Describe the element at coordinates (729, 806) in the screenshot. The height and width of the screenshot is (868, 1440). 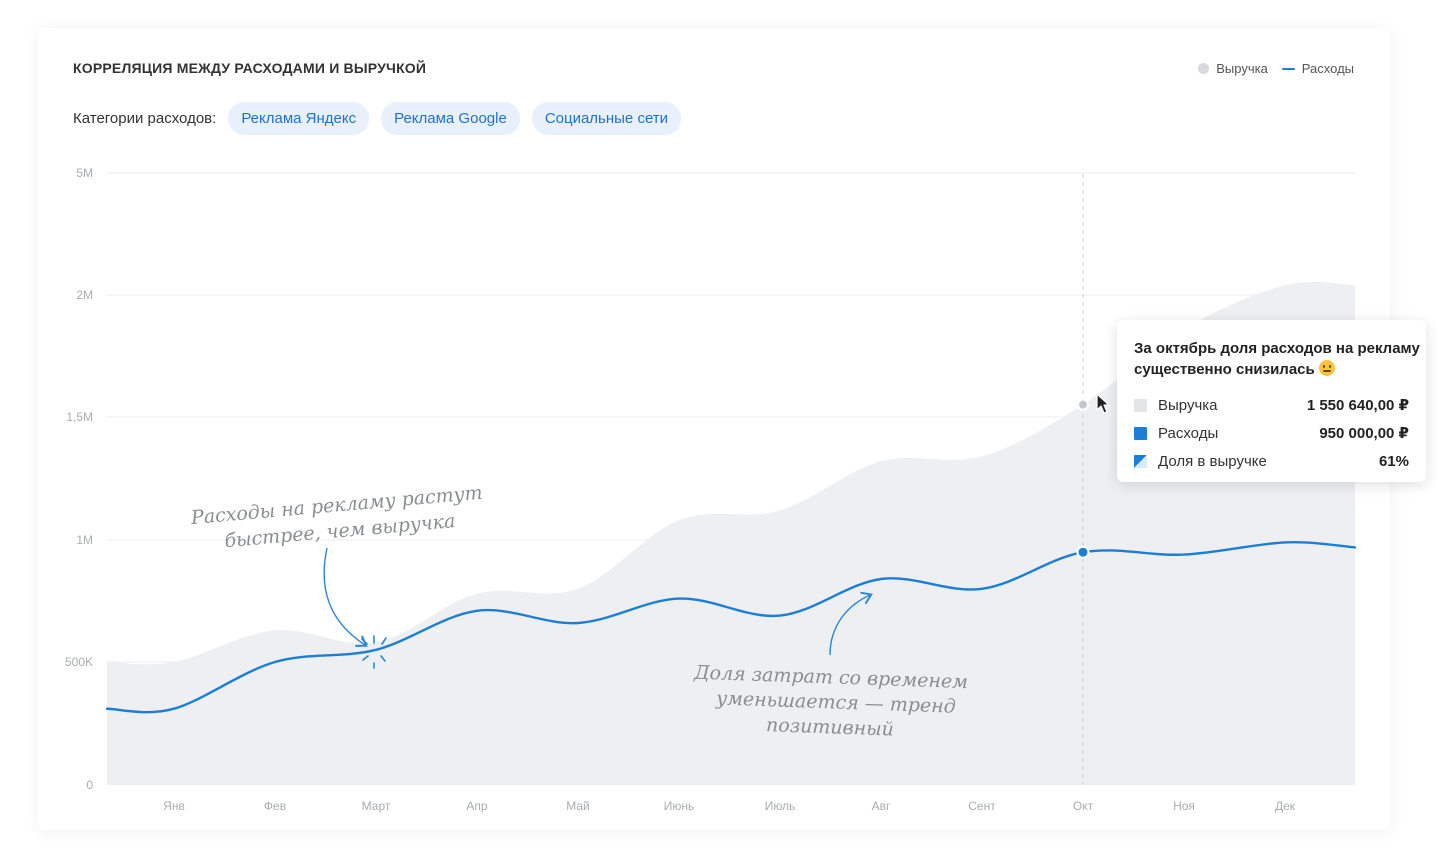
I see `x-axis-labels: Янв Фев Март Апр Май Июнь Июль Авг Сент Окт Ноя Дек` at that location.